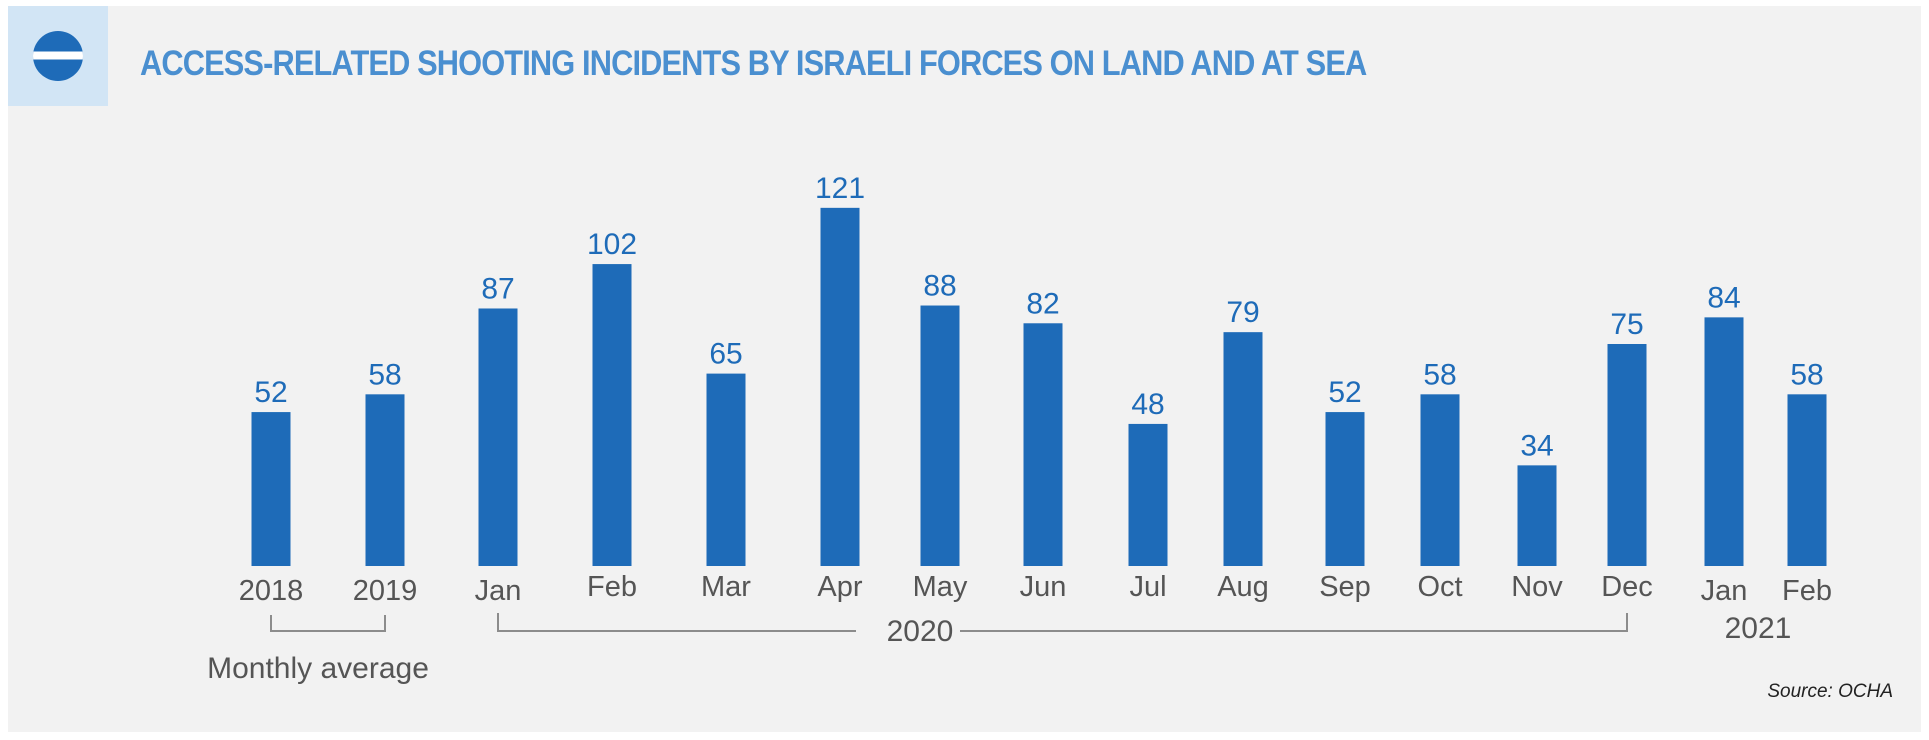  Describe the element at coordinates (1042, 303) in the screenshot. I see `bar-value-label: 82` at that location.